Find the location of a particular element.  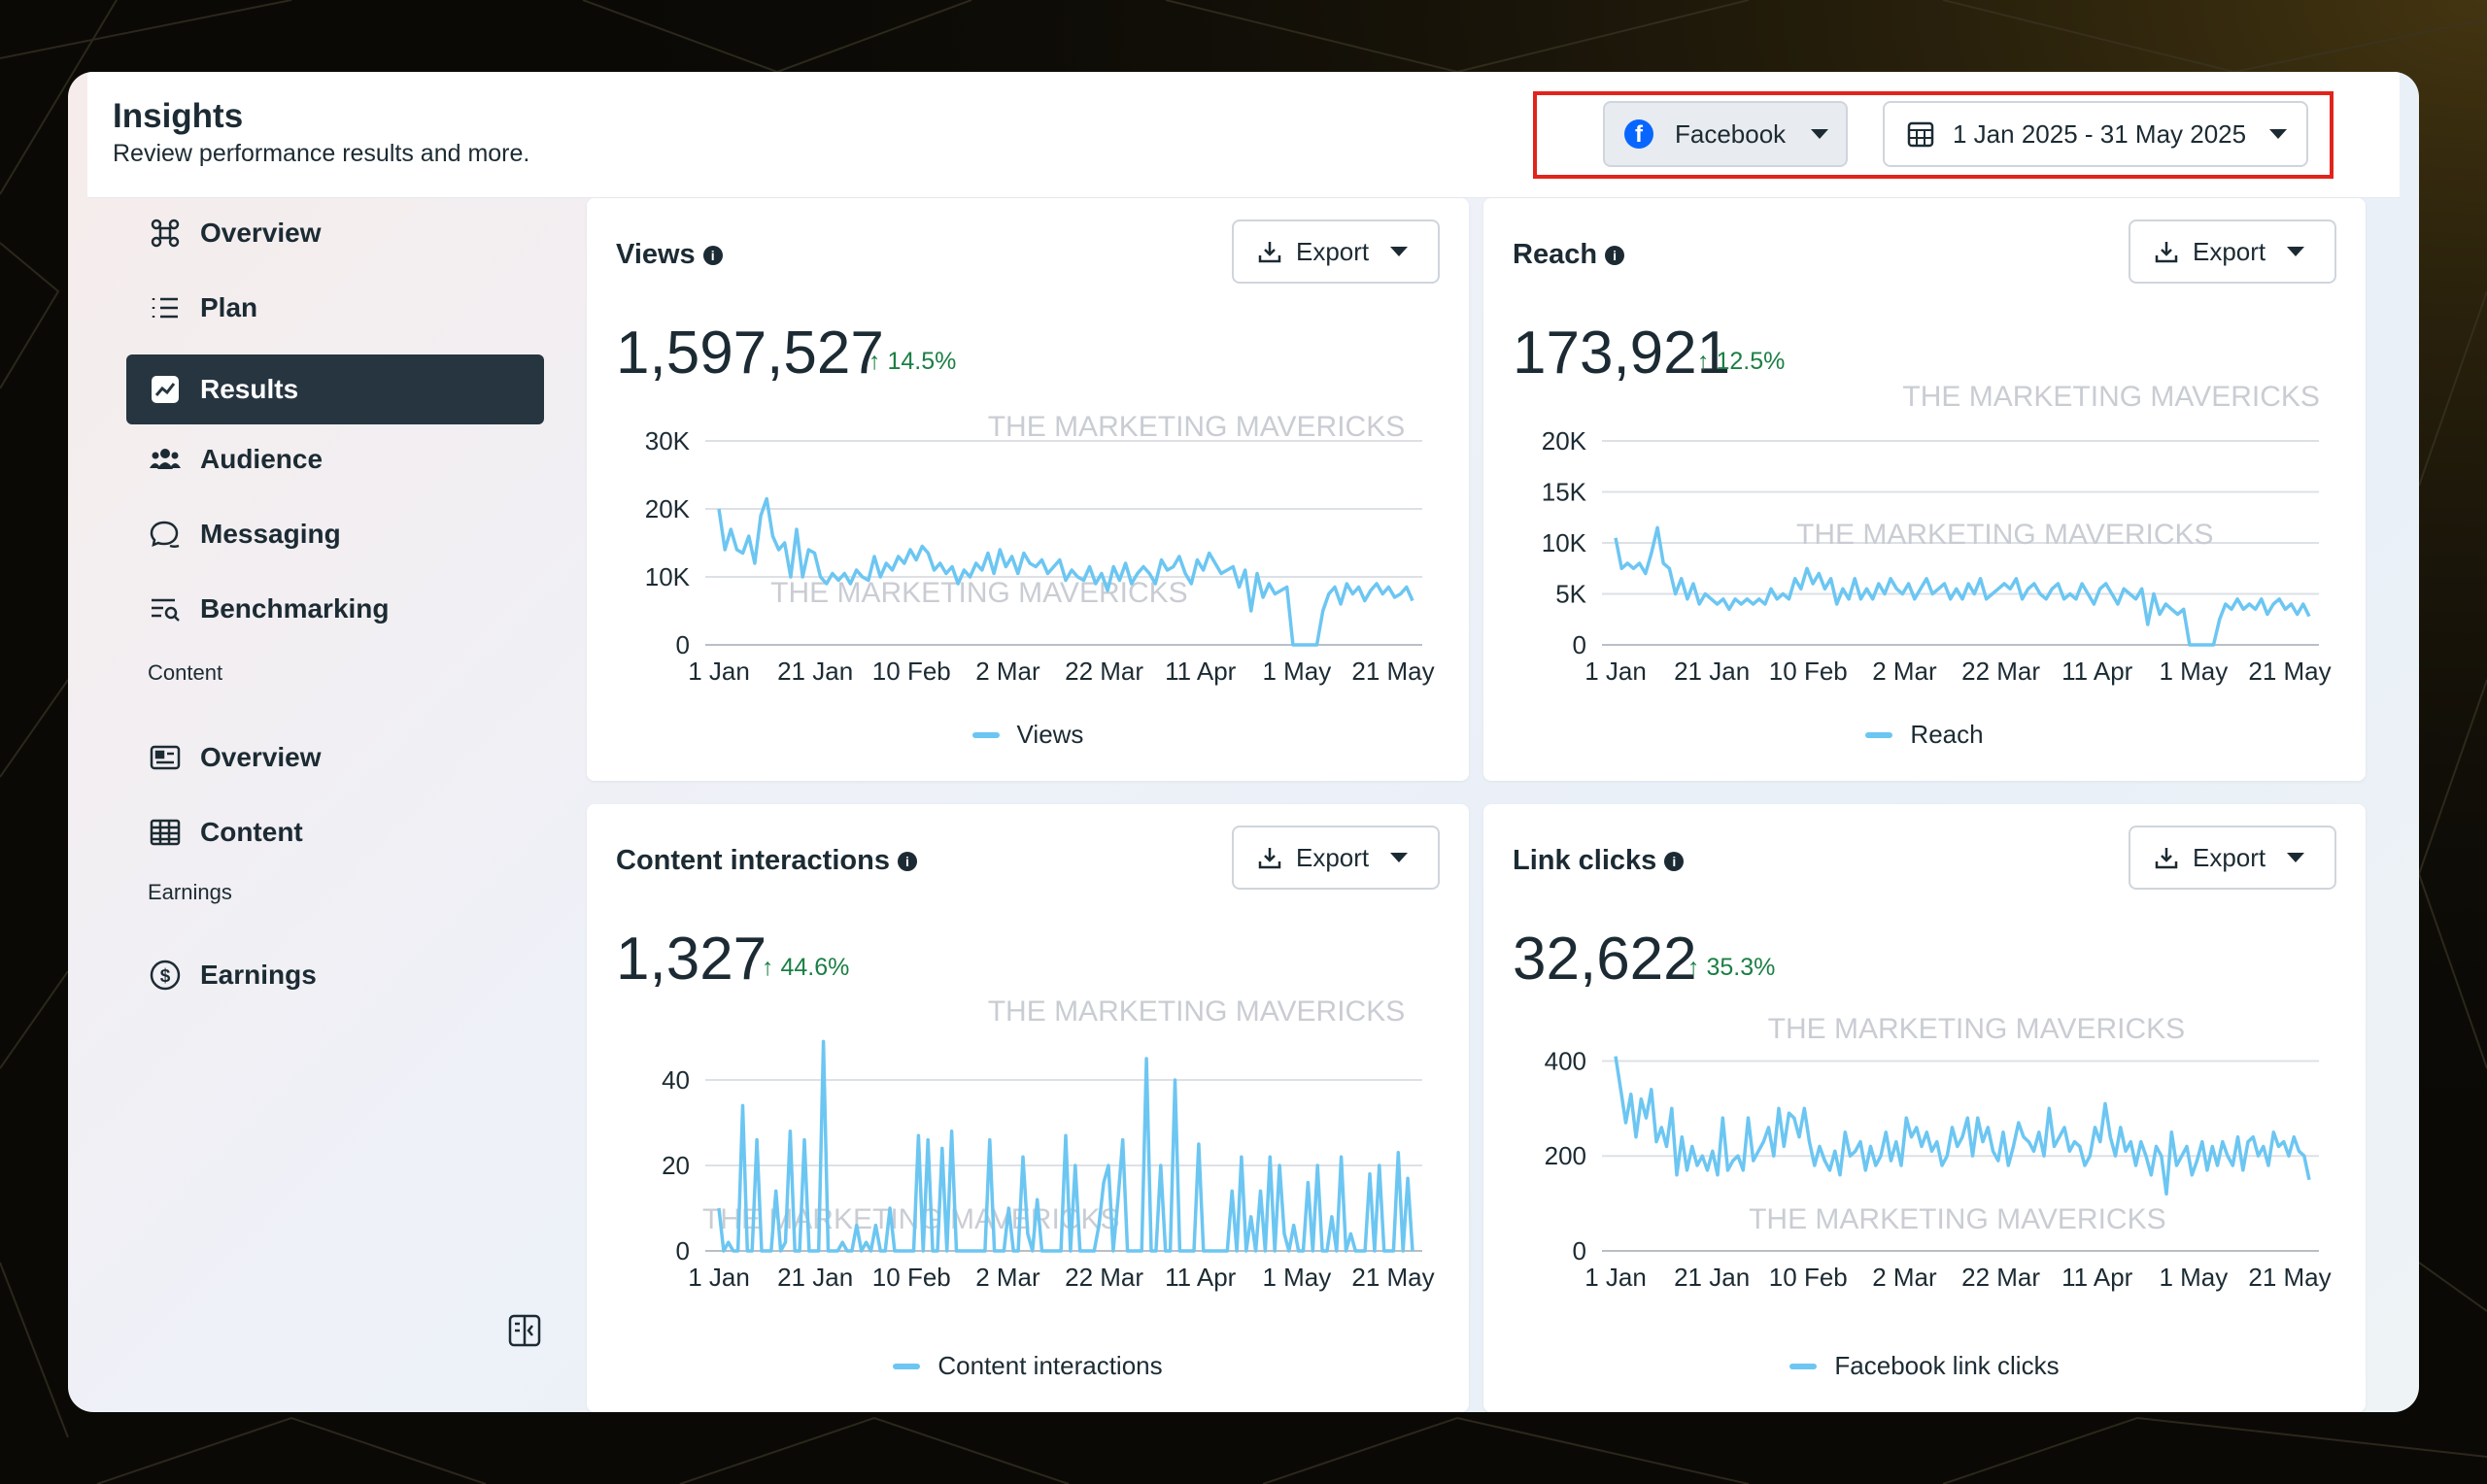

platform-label: Facebook is located at coordinates (1731, 133).